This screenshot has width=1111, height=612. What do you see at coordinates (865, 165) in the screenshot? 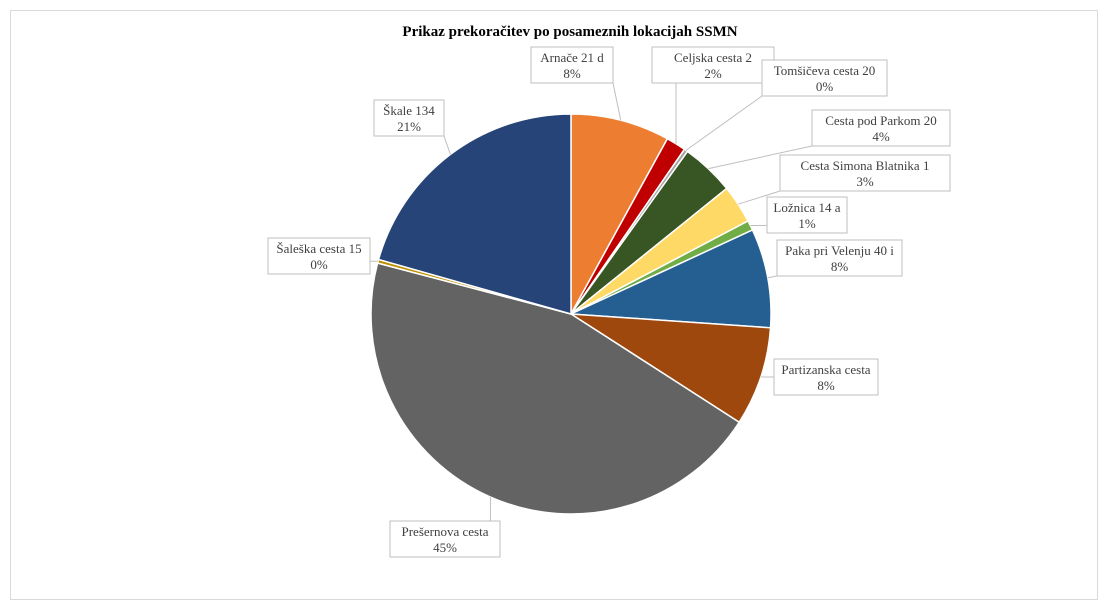
I see `slice-label-name: Cesta Simona Blatnika 1` at bounding box center [865, 165].